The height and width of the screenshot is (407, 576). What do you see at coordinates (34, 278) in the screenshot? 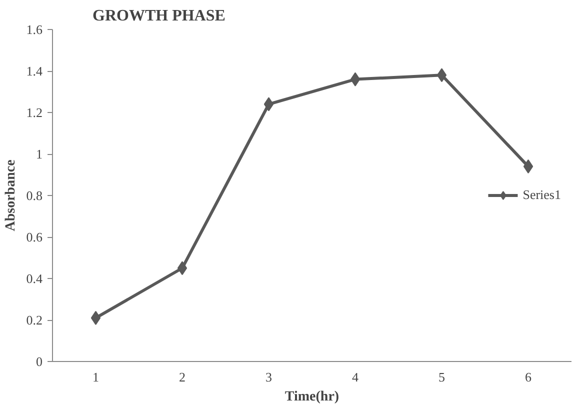
I see `y-tick-label: 0.4` at bounding box center [34, 278].